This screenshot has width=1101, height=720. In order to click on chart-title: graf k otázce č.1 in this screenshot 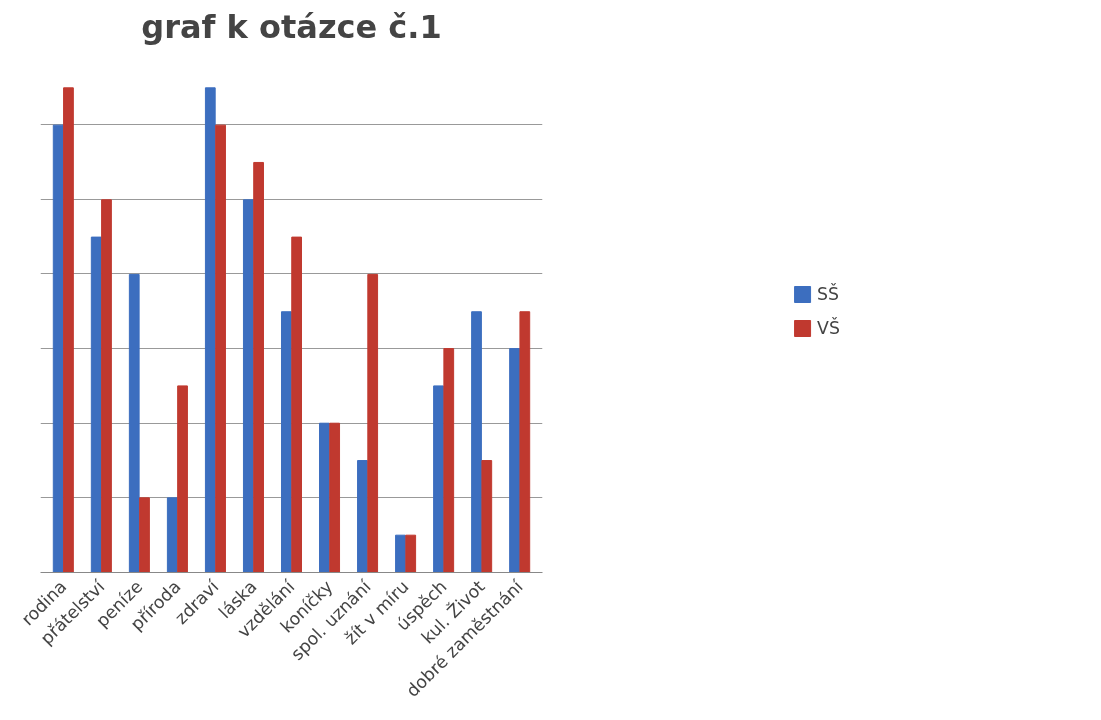, I will do `click(291, 26)`.